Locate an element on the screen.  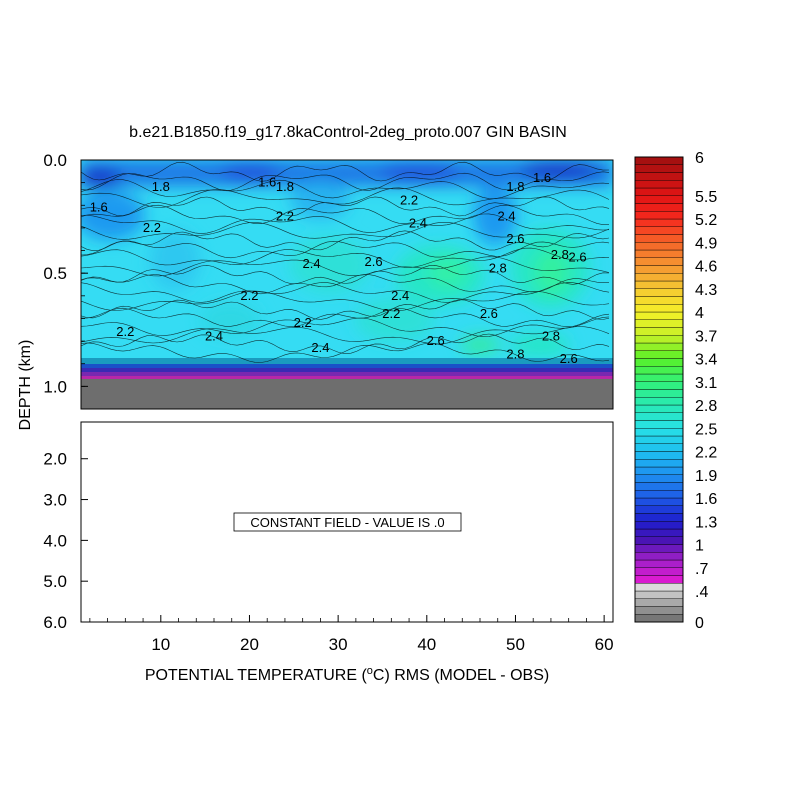
x-tick-label: 10 is located at coordinates (160, 644).